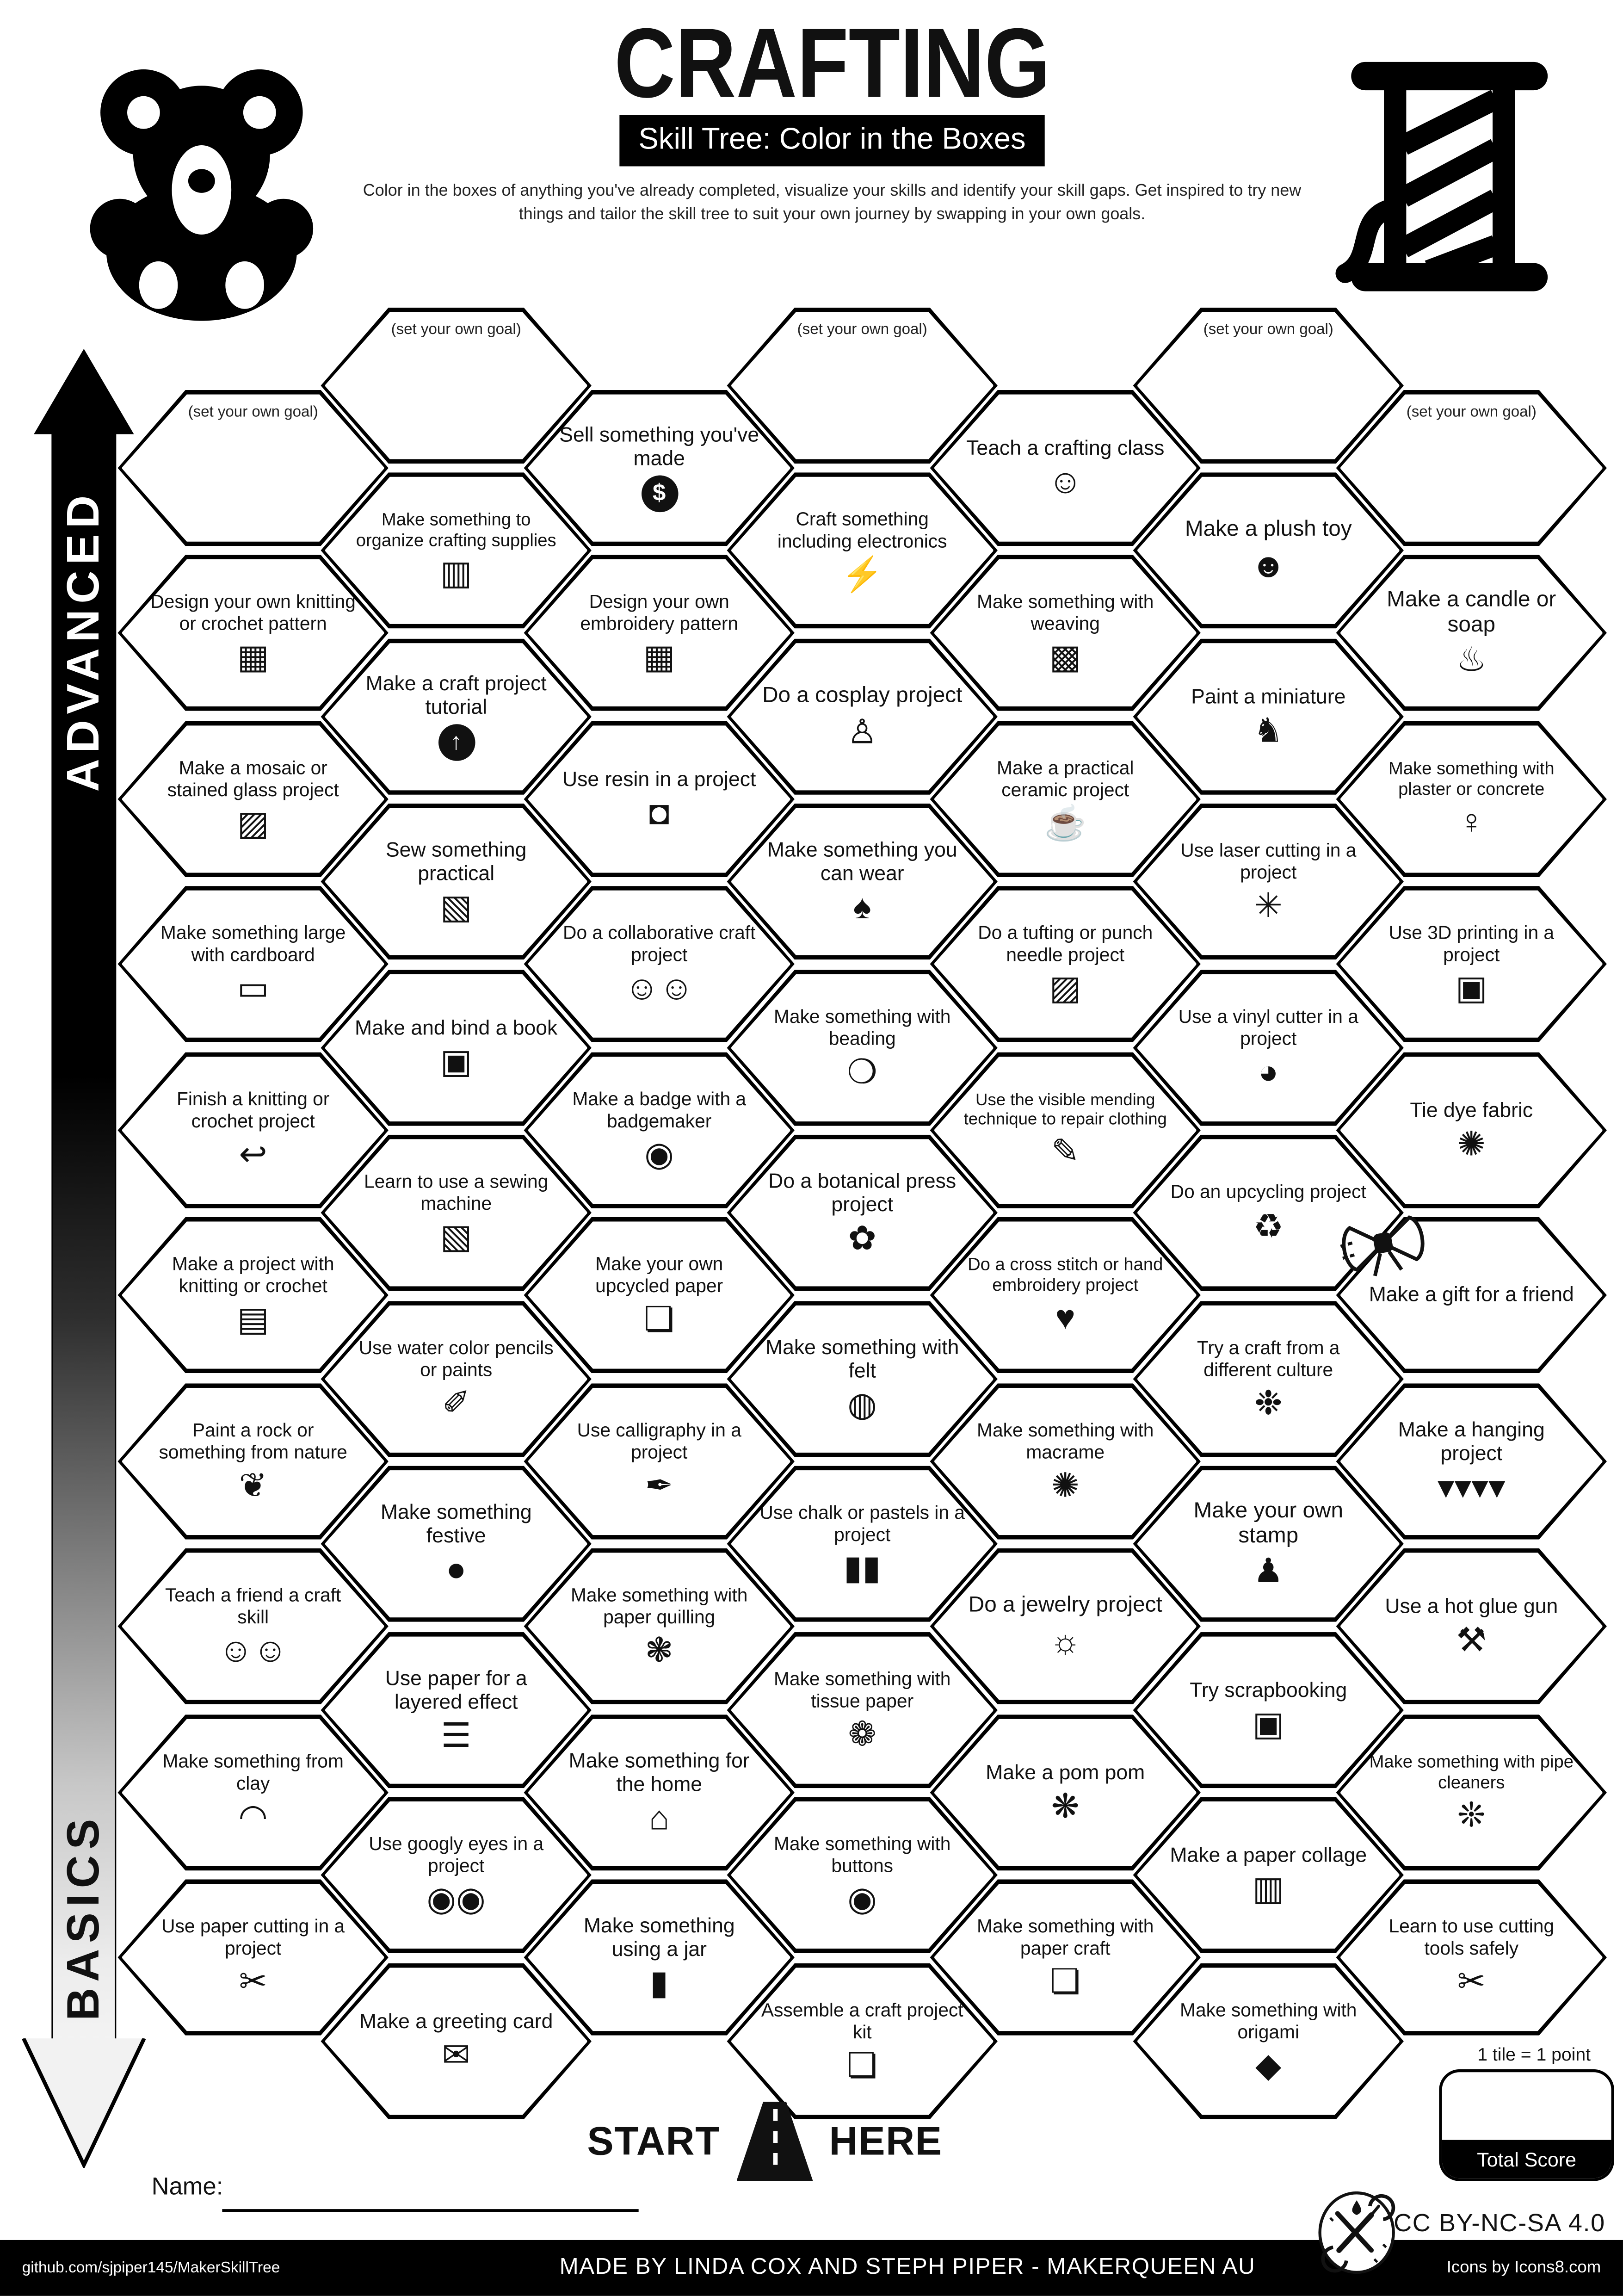 Image resolution: width=1623 pixels, height=2296 pixels. I want to click on hex-label: Teach a crafting class, so click(1065, 447).